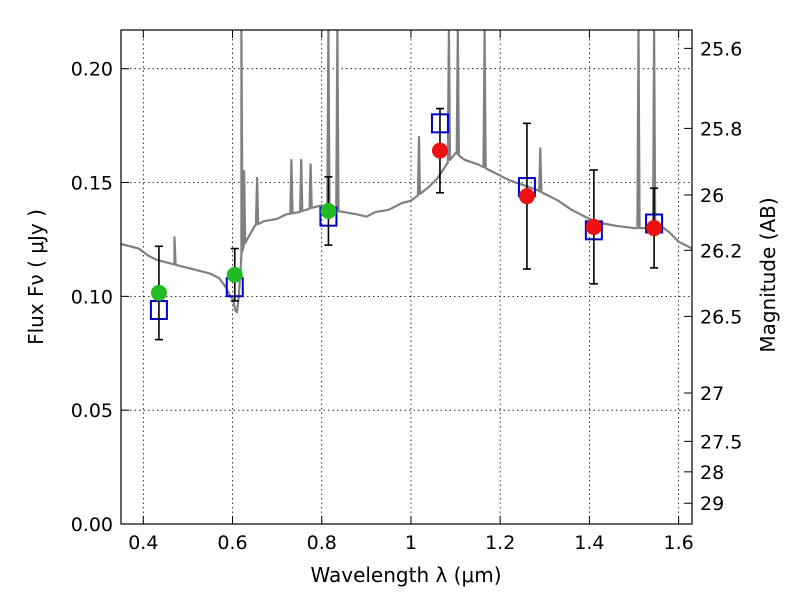 Image resolution: width=800 pixels, height=600 pixels. I want to click on y-right-tick-label: 26, so click(712, 196).